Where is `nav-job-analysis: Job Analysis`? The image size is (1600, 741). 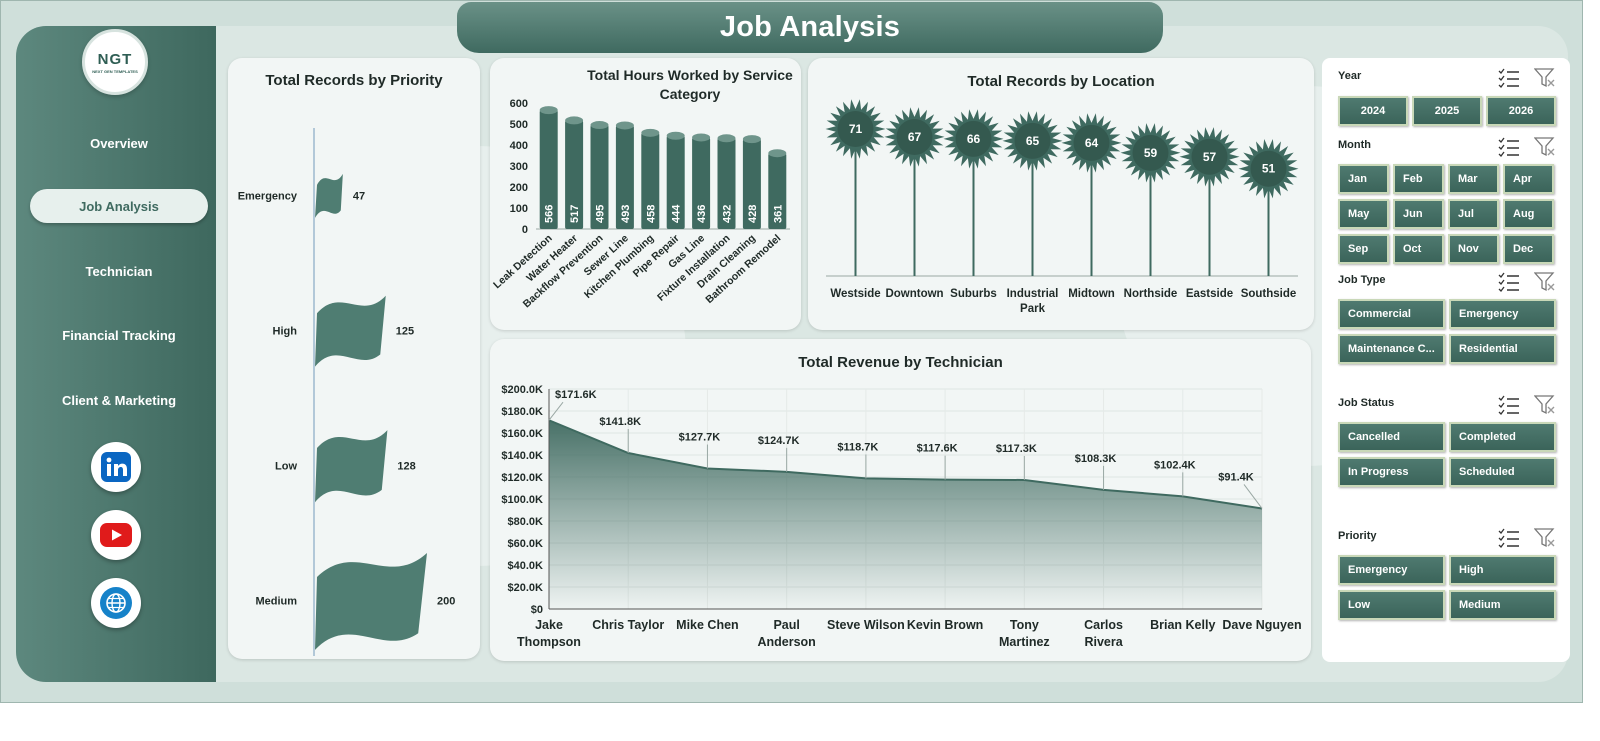
nav-job-analysis: Job Analysis is located at coordinates (119, 206).